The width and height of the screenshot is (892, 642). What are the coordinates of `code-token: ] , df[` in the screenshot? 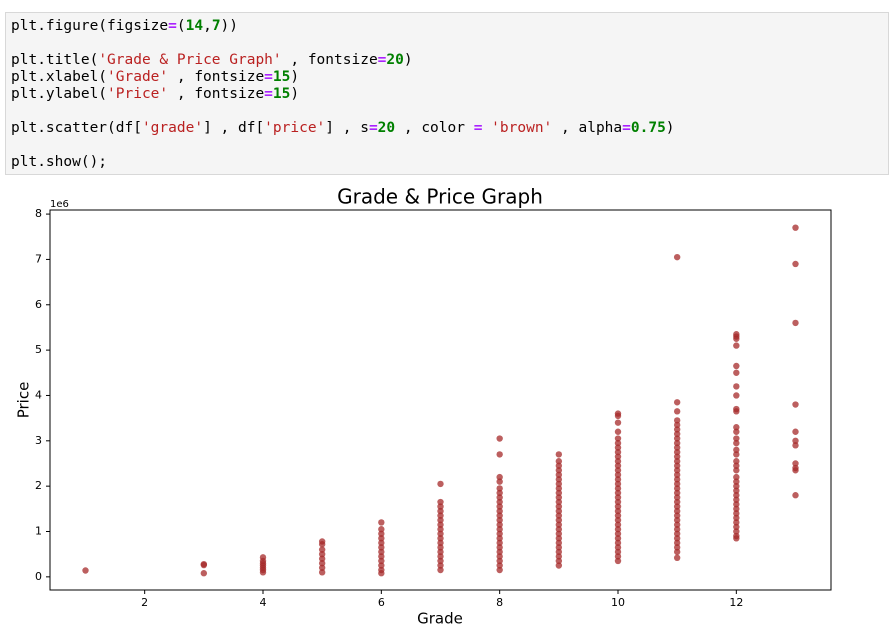 It's located at (234, 128).